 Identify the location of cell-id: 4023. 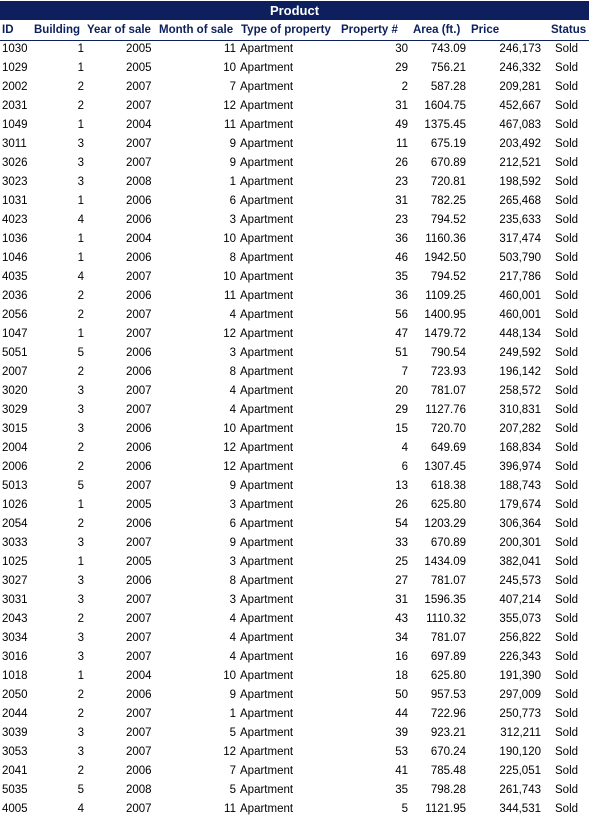
(15, 220).